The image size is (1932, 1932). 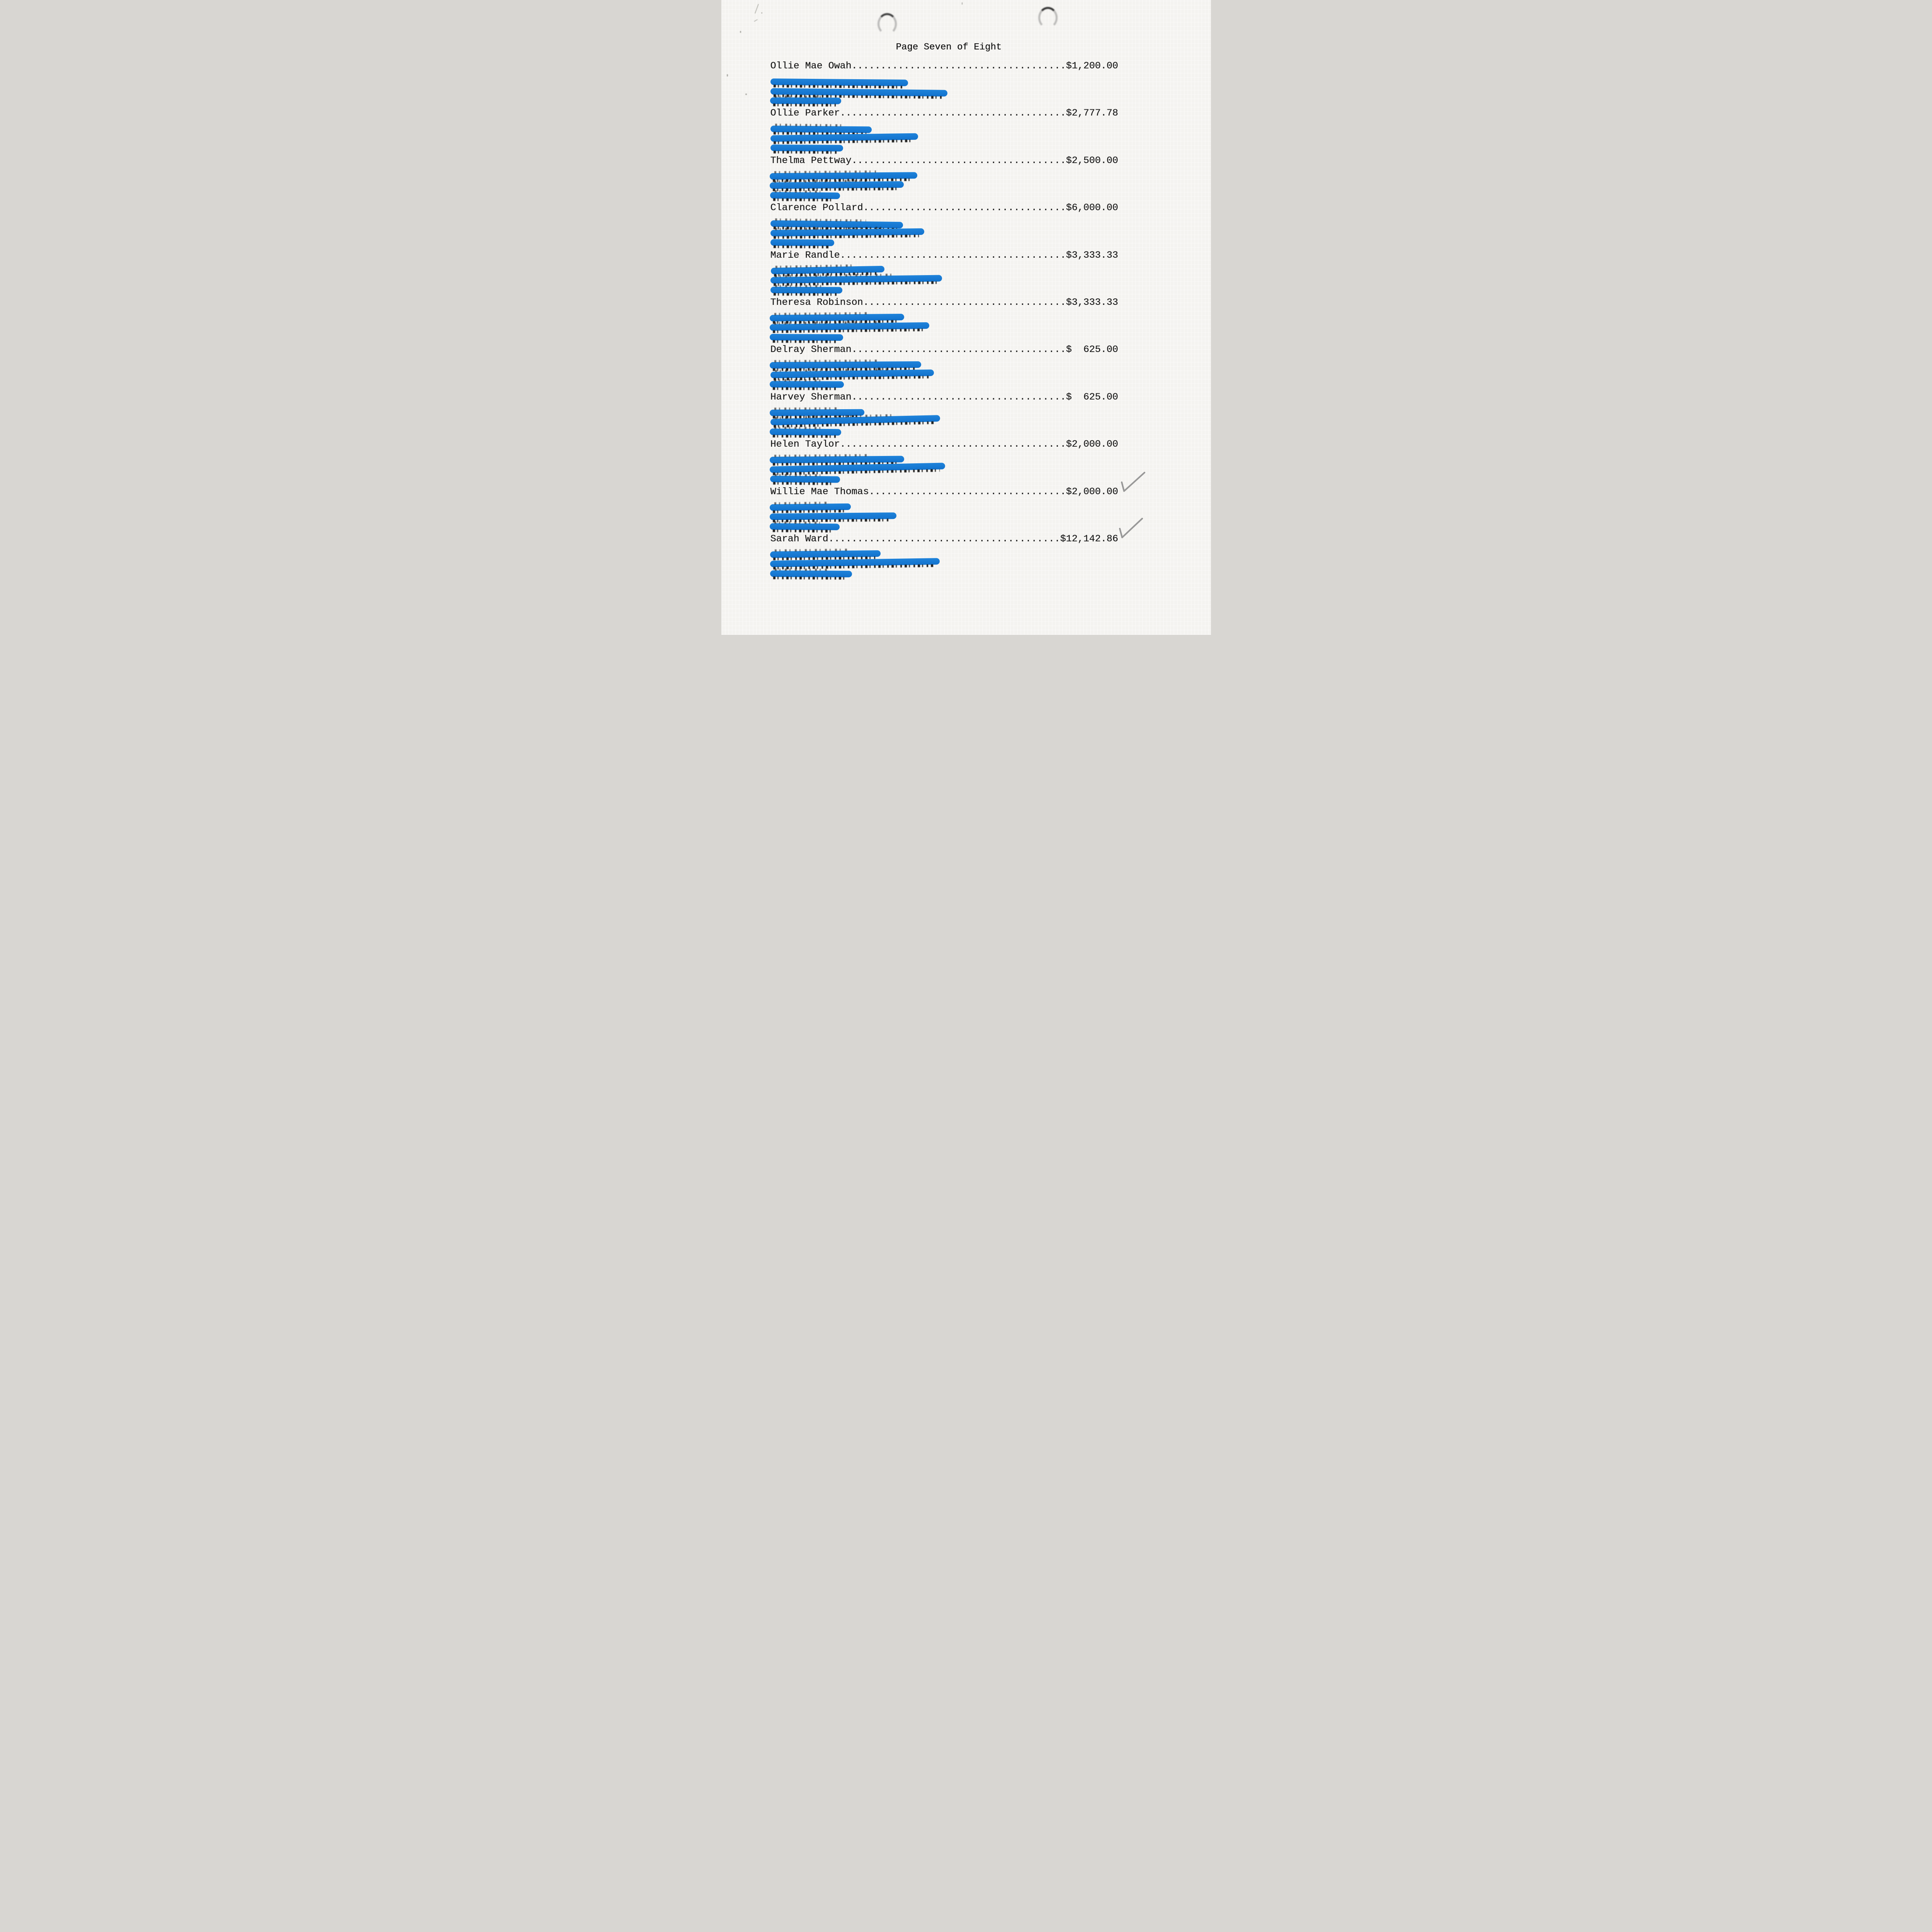 I want to click on payee-name: Sarah Ward, so click(x=799, y=539).